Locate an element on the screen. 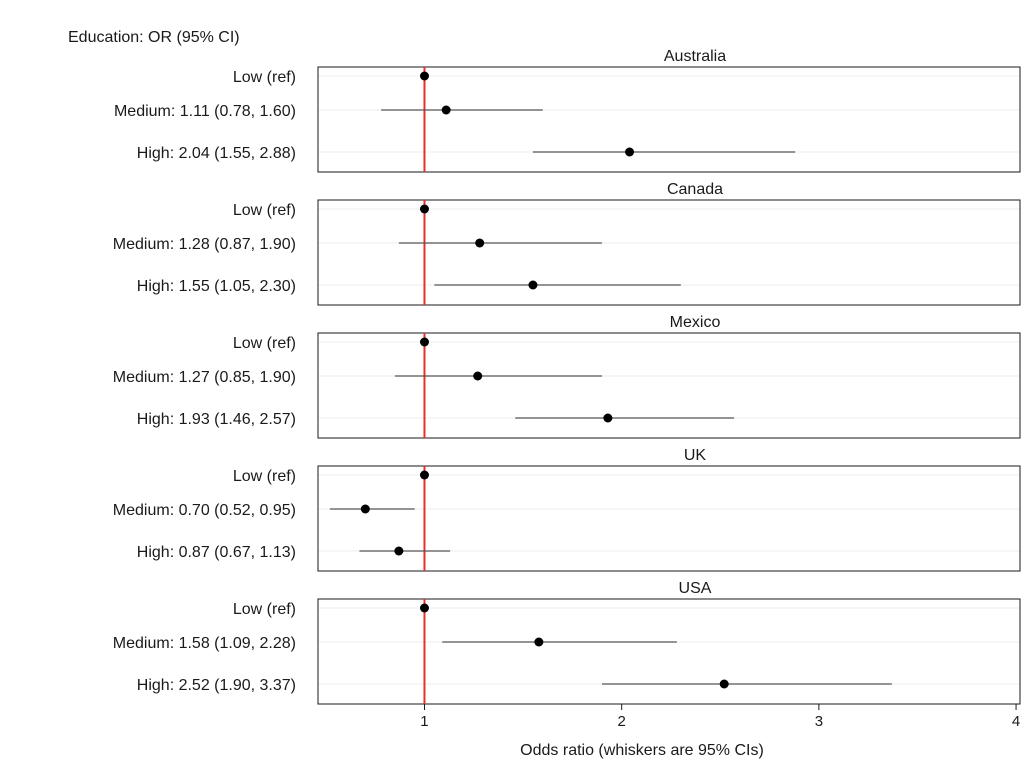  row-label: High: 1.93 (1.46, 2.57) is located at coordinates (216, 419).